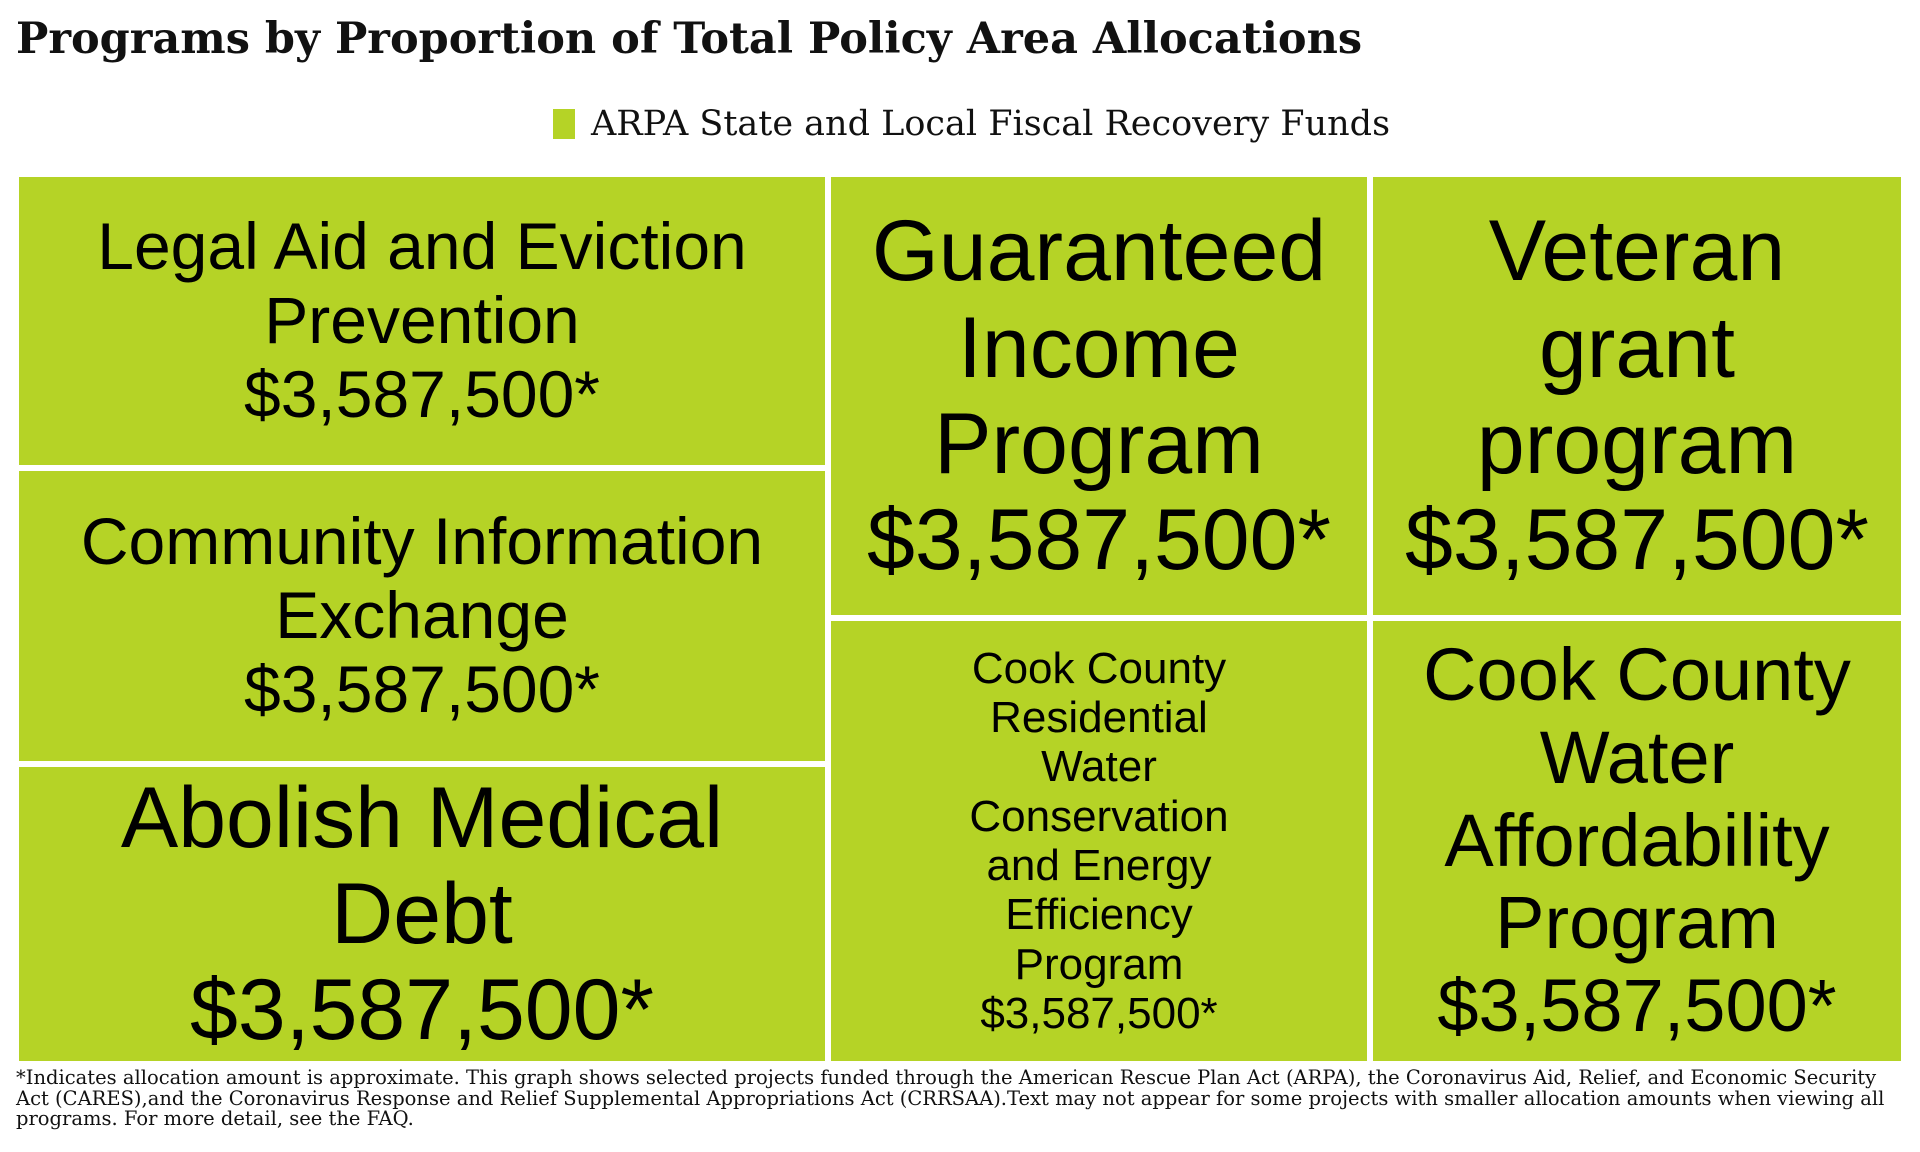 The height and width of the screenshot is (1152, 1920). I want to click on legend-swatch-icon, so click(564, 124).